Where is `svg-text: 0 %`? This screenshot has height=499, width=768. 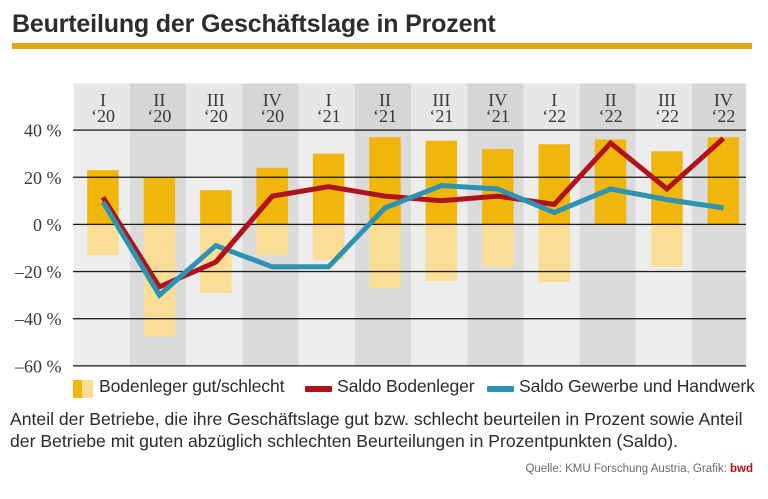 svg-text: 0 % is located at coordinates (47, 225).